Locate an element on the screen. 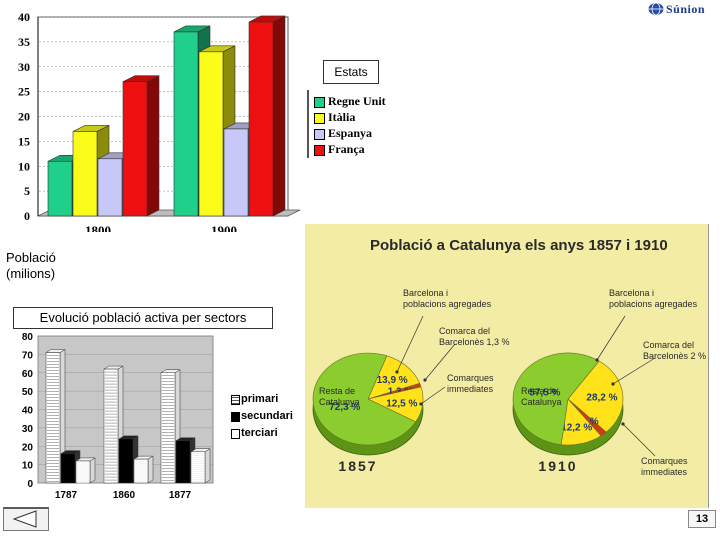 The height and width of the screenshot is (540, 720). chart1-legend: Regne Unit Itàlia Espanya França is located at coordinates (352, 124).